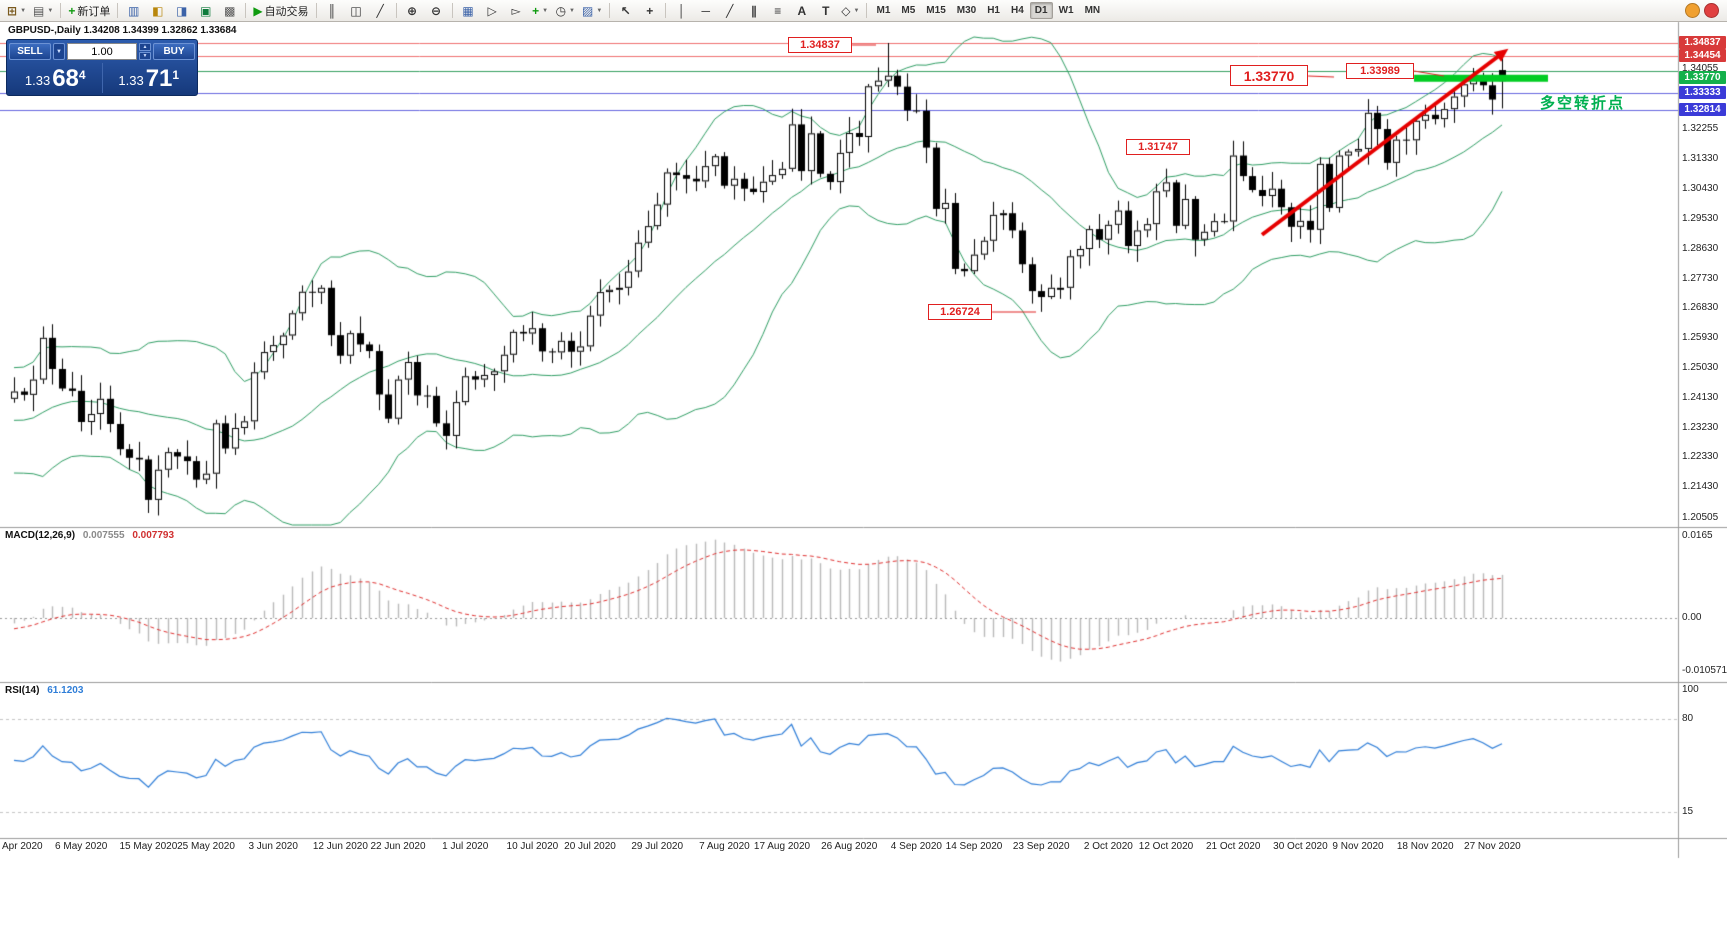 Image resolution: width=1727 pixels, height=943 pixels. I want to click on text-label-button: T, so click(825, 11).